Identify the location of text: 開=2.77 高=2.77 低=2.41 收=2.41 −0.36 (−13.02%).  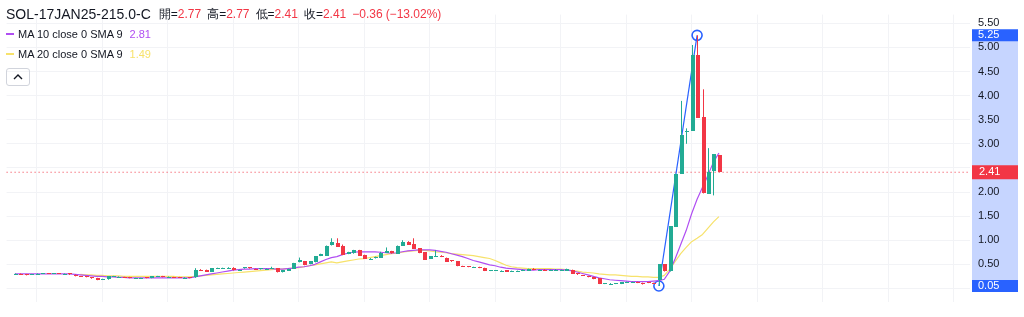
(300, 14).